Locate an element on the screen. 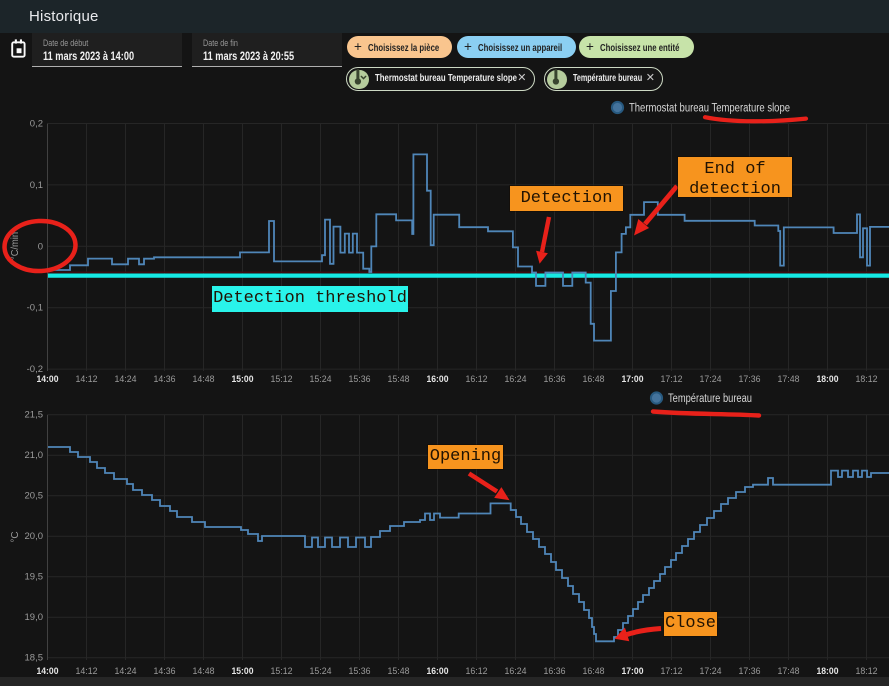 The image size is (889, 686). svg-text: °C/min is located at coordinates (15, 246).